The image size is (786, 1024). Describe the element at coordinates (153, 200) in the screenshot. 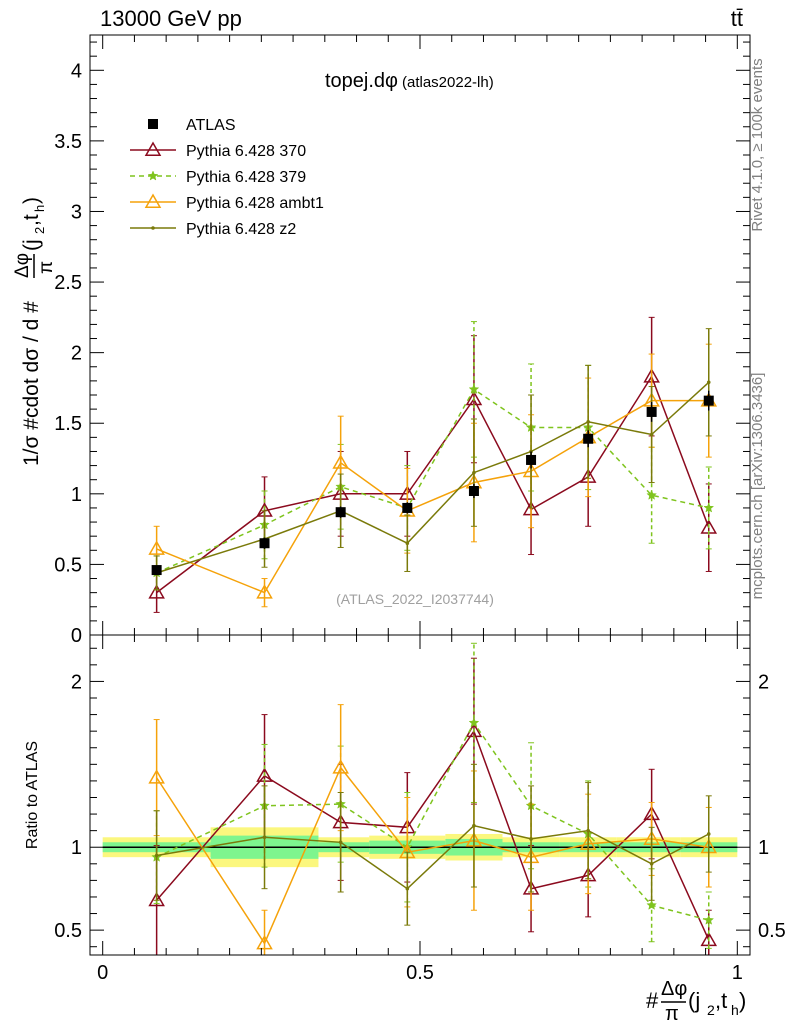

I see `legend-marker-ambt1` at that location.